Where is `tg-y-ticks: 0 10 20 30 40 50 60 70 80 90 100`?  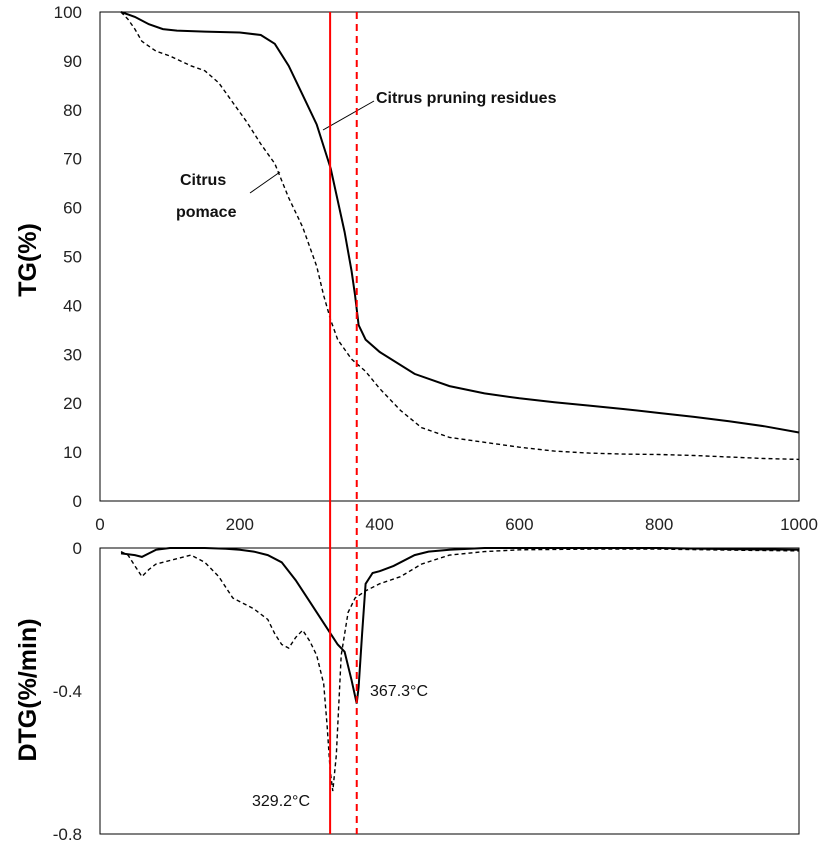
tg-y-ticks: 0 10 20 30 40 50 60 70 80 90 100 is located at coordinates (68, 257).